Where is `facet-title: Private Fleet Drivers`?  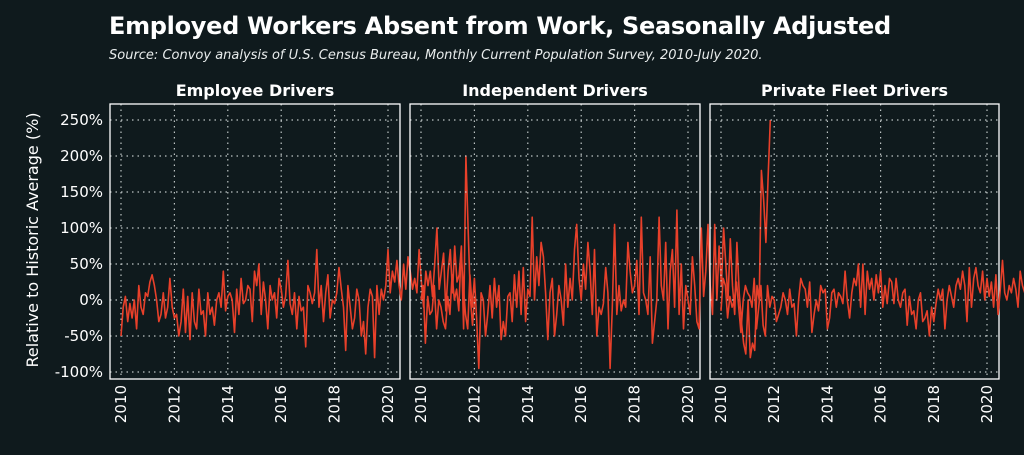 facet-title: Private Fleet Drivers is located at coordinates (854, 90).